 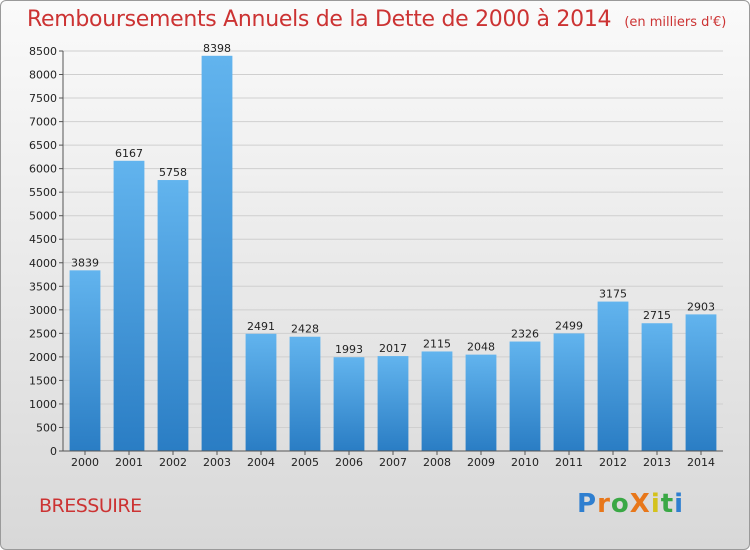 What do you see at coordinates (569, 462) in the screenshot?
I see `x-tick-label: 2011` at bounding box center [569, 462].